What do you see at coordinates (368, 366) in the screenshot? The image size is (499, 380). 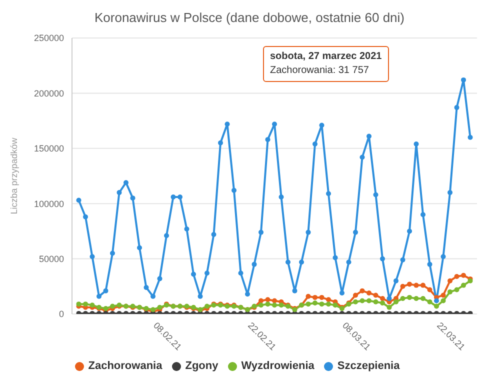 I see `legend-label: Szczepienia` at bounding box center [368, 366].